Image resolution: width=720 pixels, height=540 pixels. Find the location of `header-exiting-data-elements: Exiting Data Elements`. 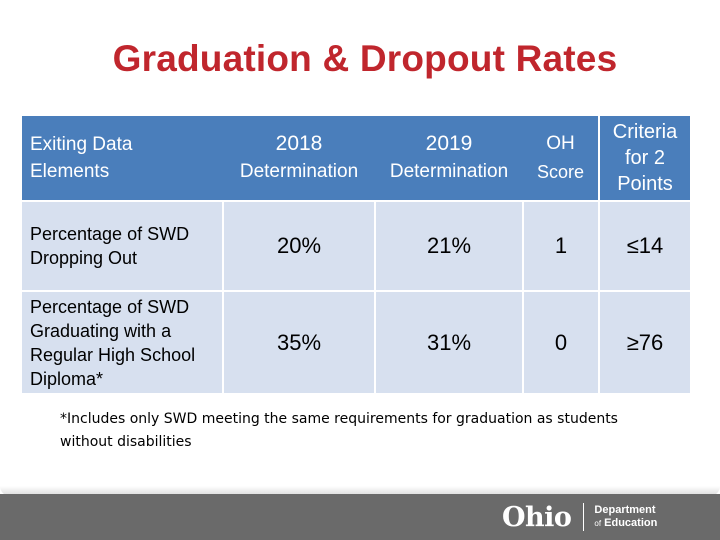

header-exiting-data-elements: Exiting Data Elements is located at coordinates (122, 158).